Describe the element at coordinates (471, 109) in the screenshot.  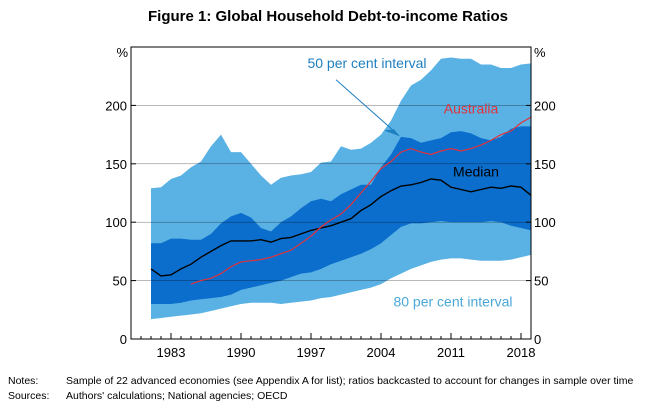
I see `label-australia: Australia` at that location.